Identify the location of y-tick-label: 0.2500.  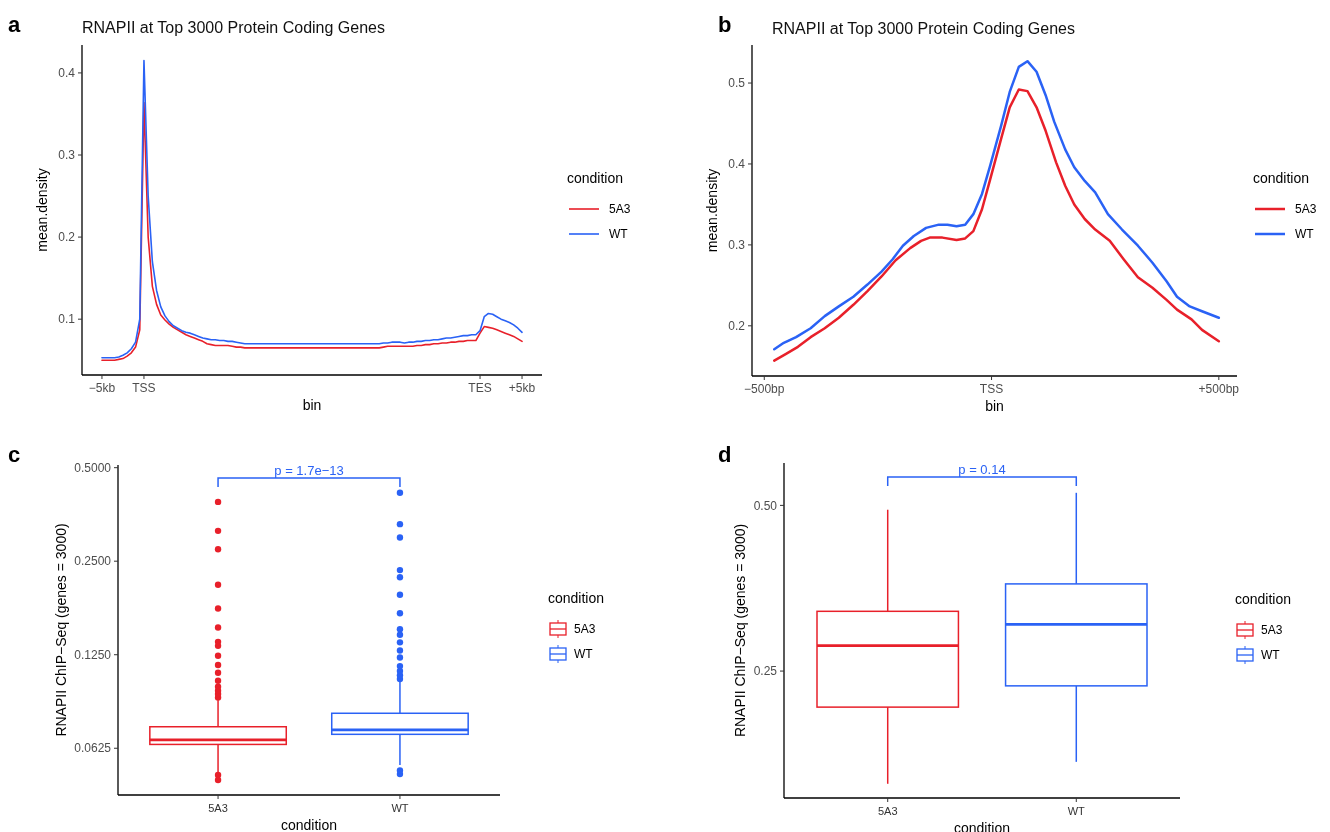
(93, 561).